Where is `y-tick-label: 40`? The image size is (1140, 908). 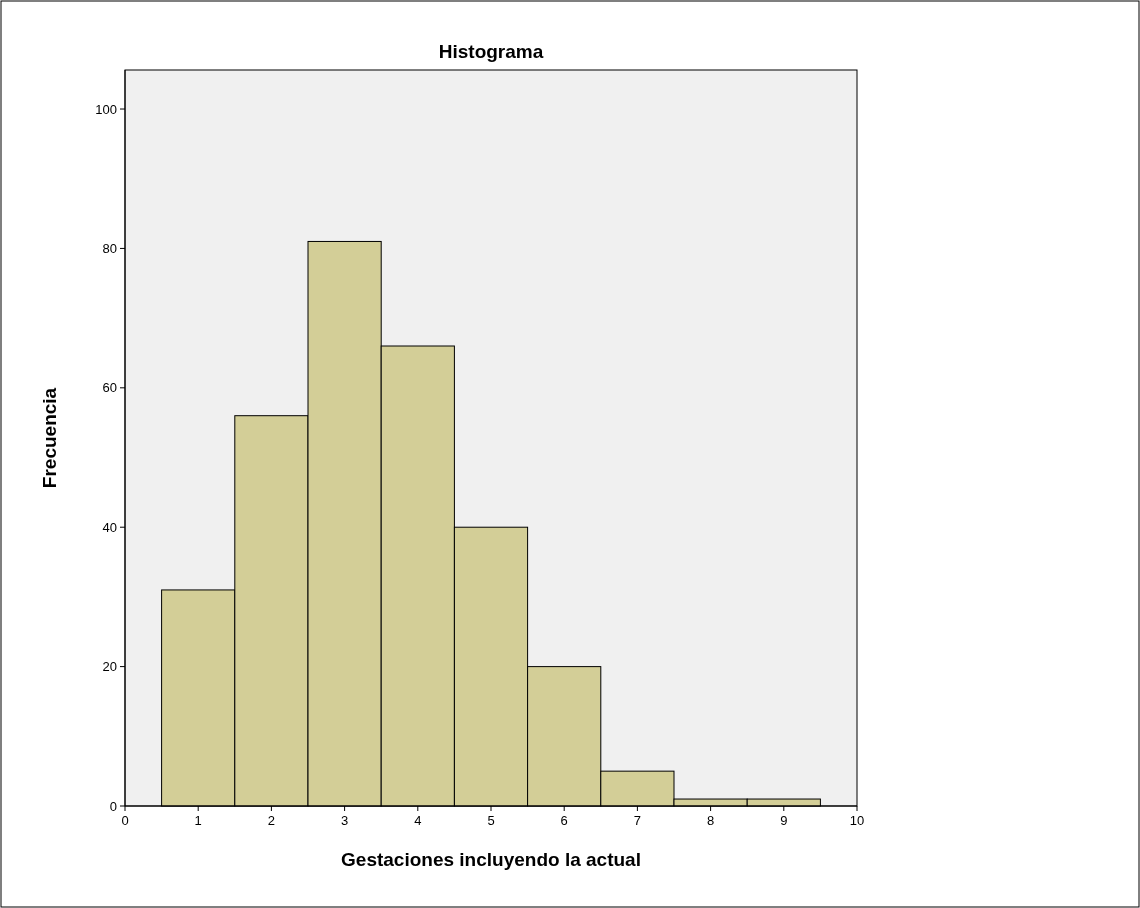 y-tick-label: 40 is located at coordinates (109, 527).